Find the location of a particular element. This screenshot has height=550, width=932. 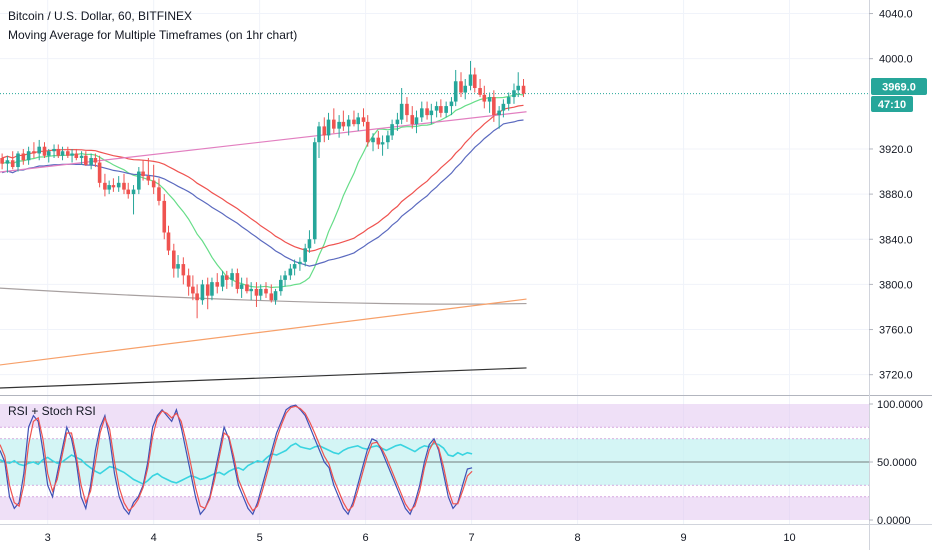

price-tick-label: 4000.0 is located at coordinates (896, 60).